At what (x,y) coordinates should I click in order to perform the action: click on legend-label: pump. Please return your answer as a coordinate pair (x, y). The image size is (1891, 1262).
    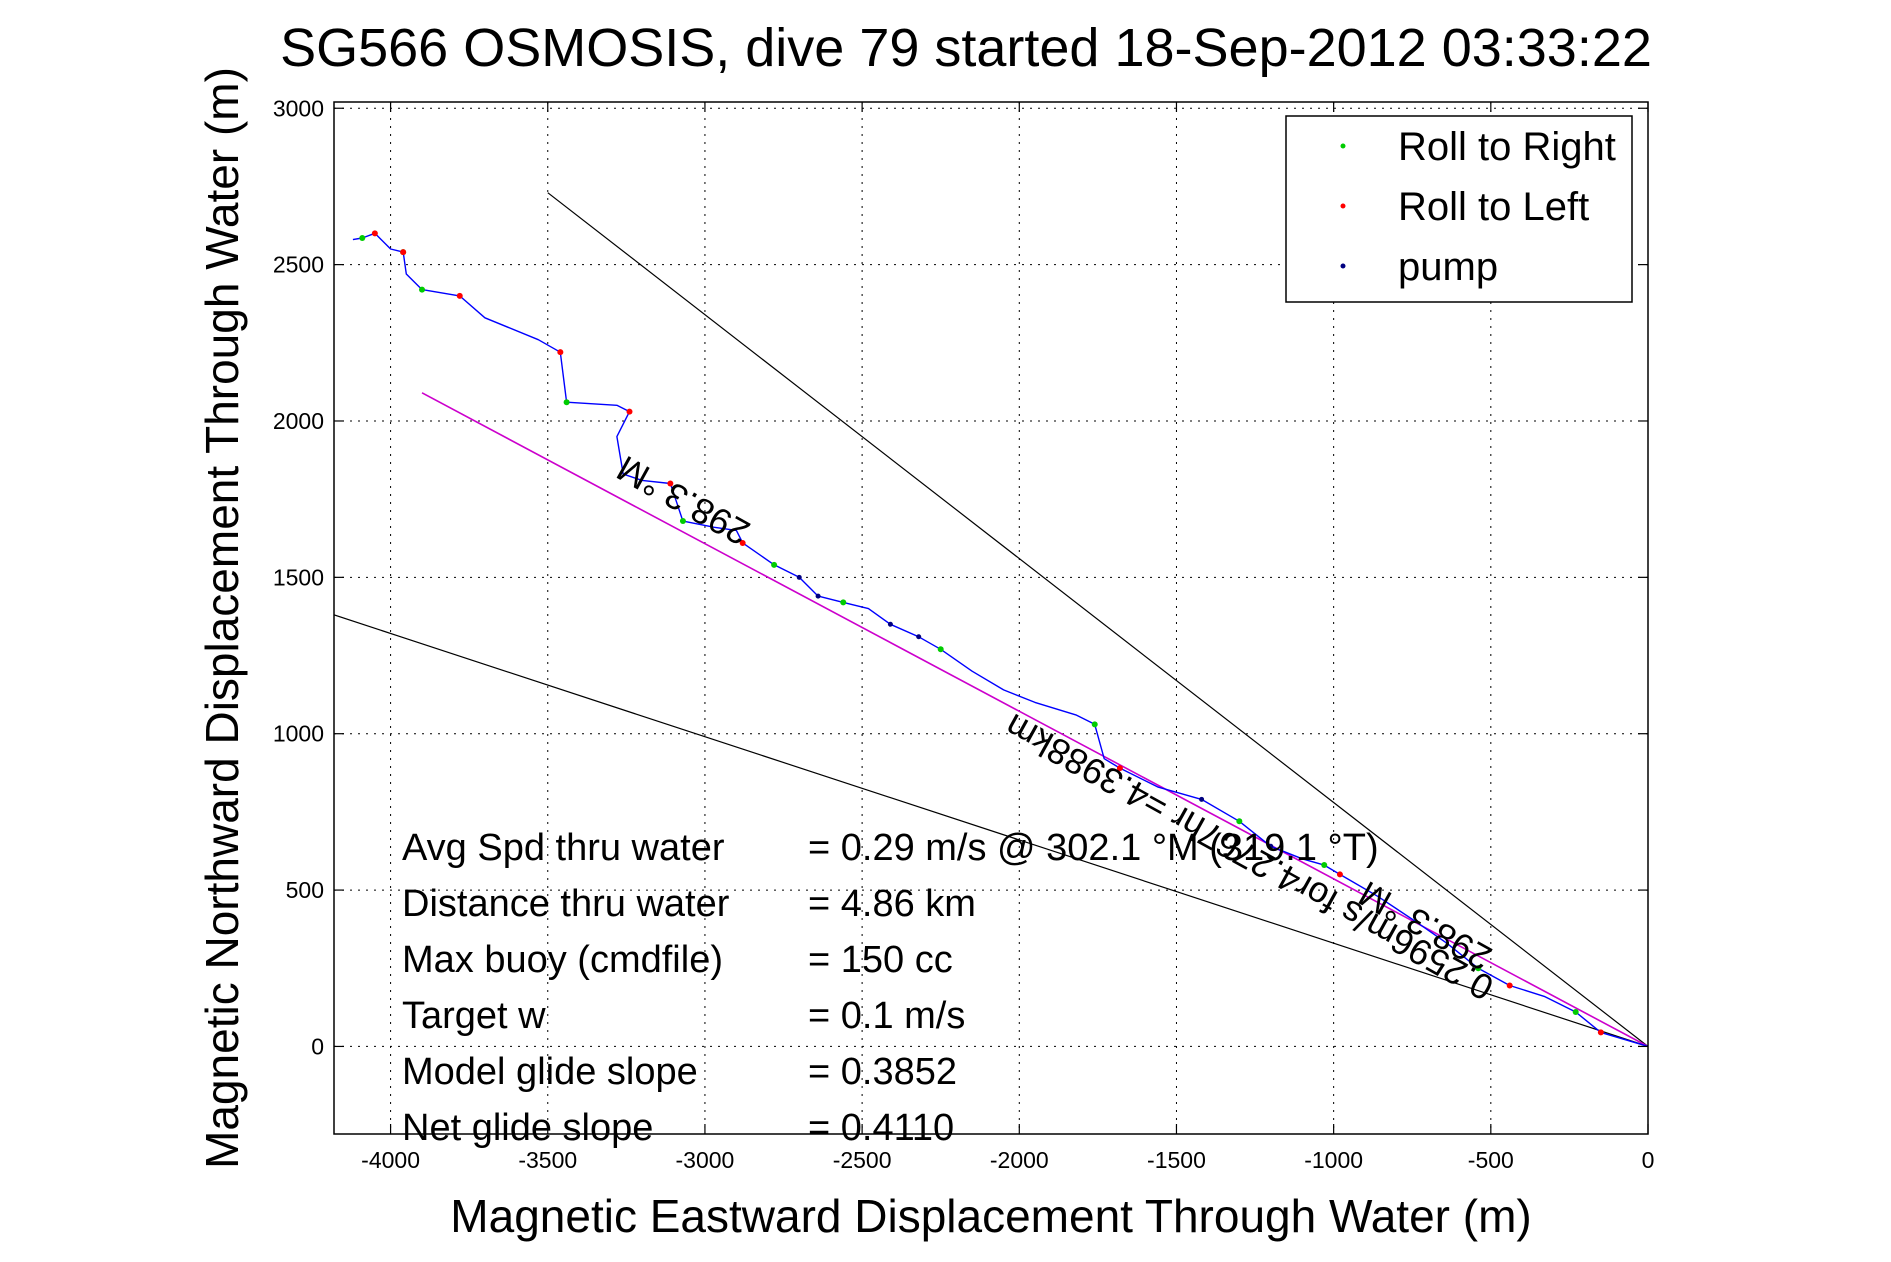
    Looking at the image, I should click on (1448, 267).